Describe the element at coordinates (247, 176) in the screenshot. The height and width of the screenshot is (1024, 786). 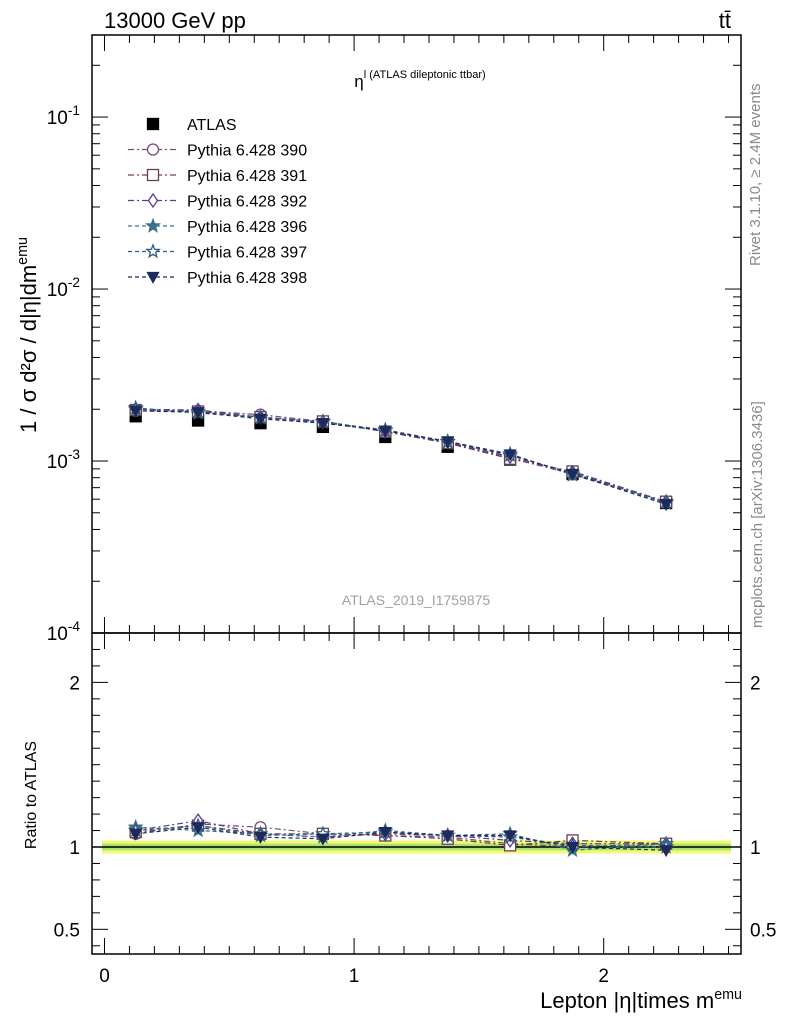
I see `legend-label: Pythia 6.428 391` at that location.